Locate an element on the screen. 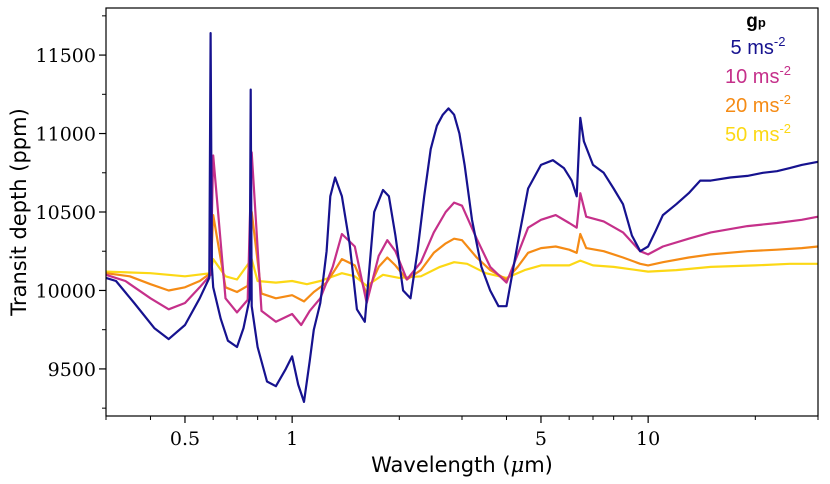  legend-title: gp is located at coordinates (756, 21).